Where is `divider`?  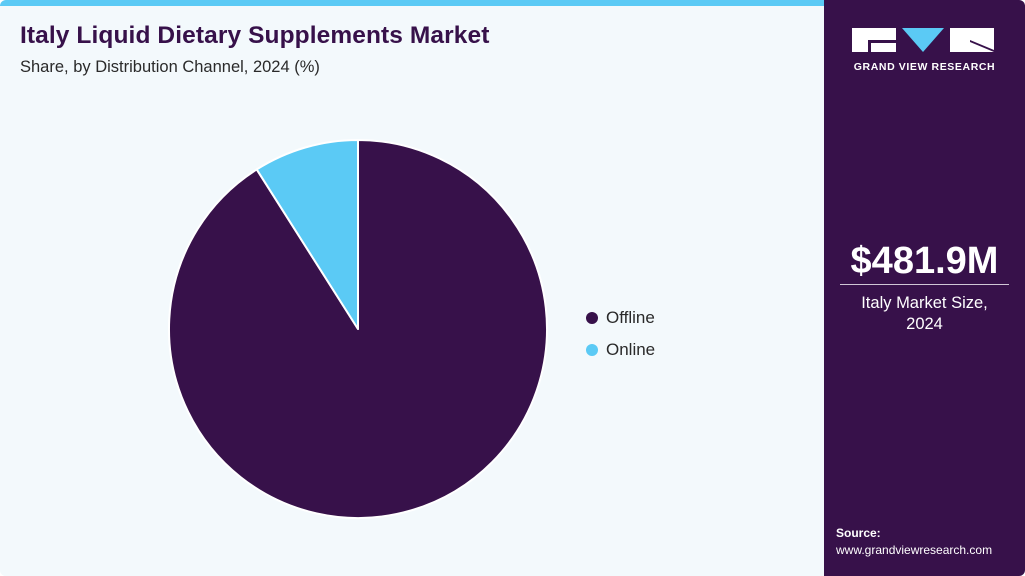
divider is located at coordinates (924, 284).